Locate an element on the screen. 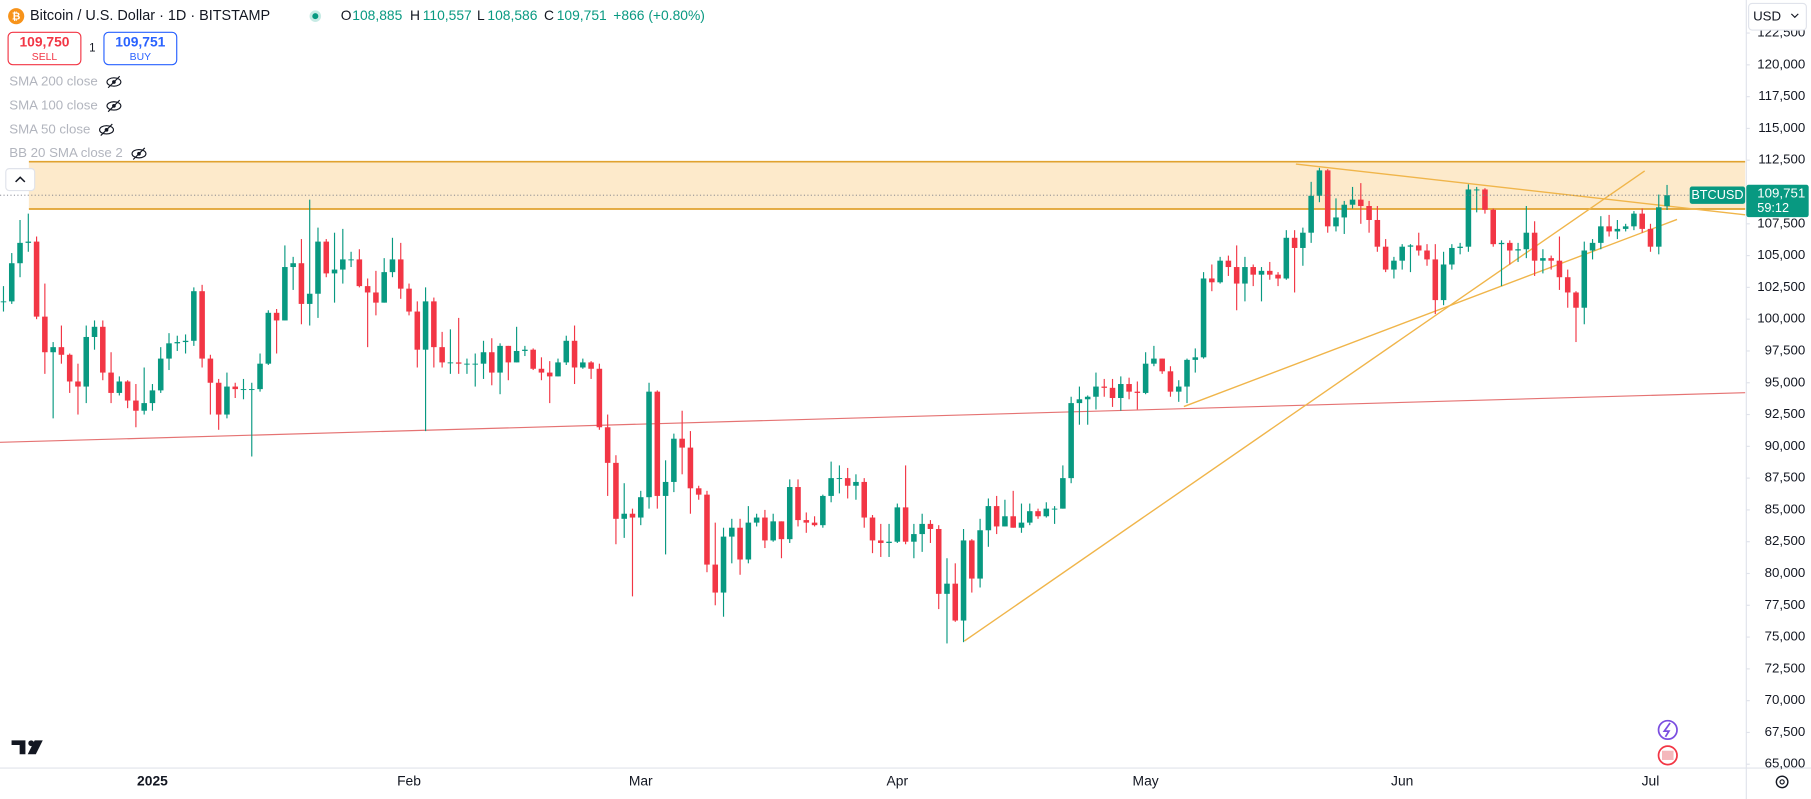  settings-icon is located at coordinates (1782, 782).